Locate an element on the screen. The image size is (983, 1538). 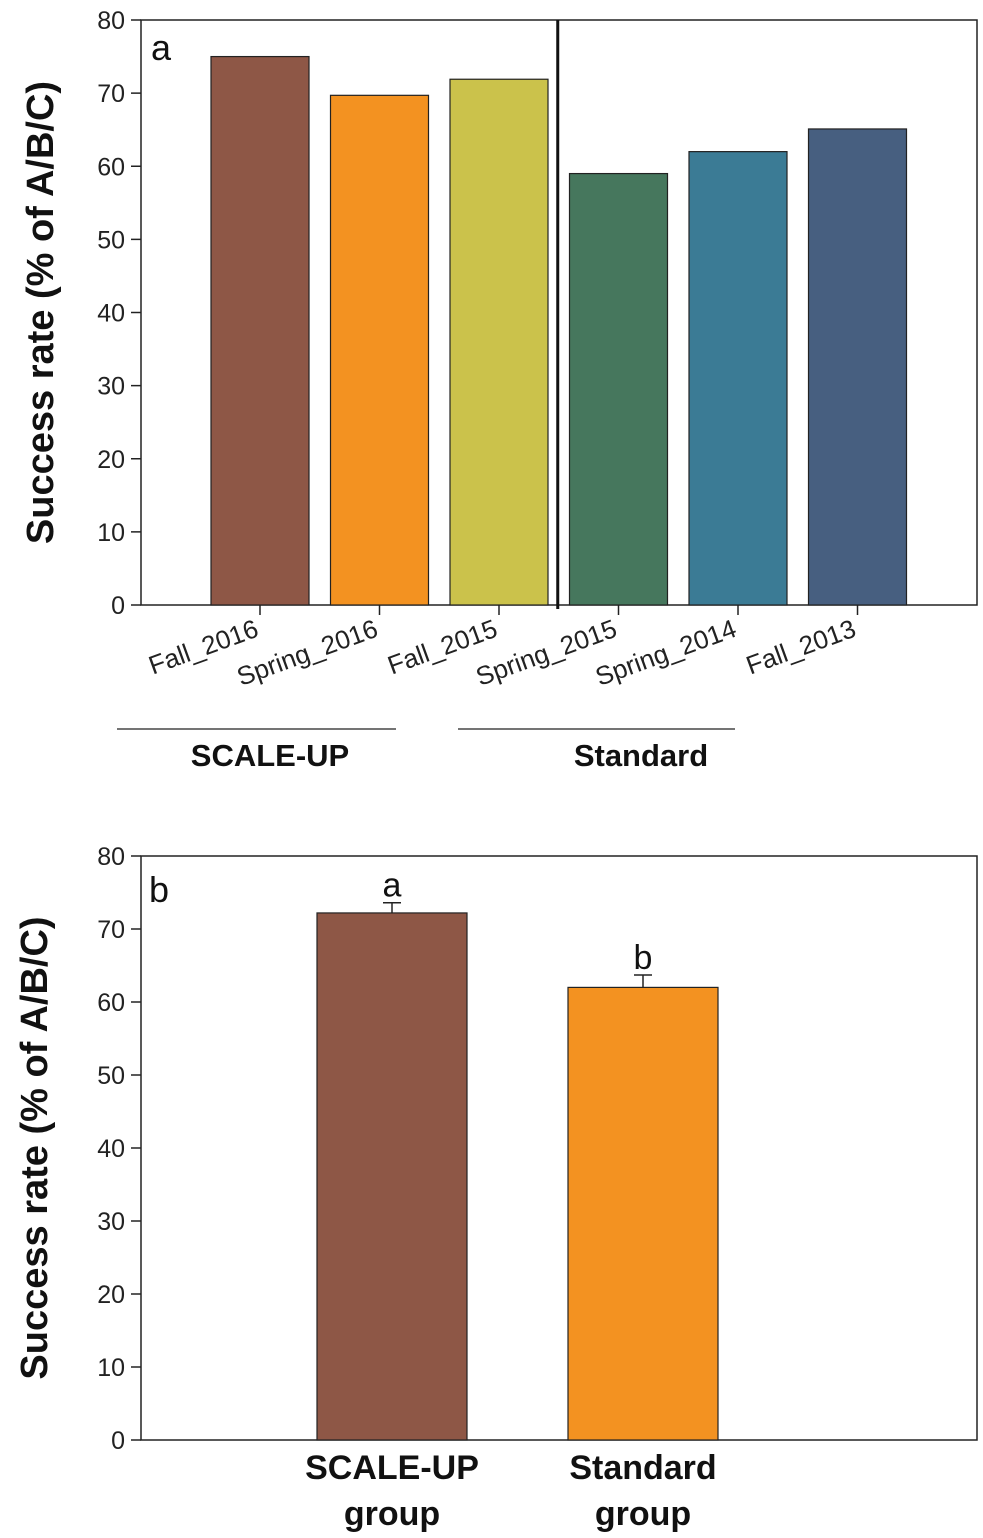
group-label: SCALE-UP is located at coordinates (270, 755).